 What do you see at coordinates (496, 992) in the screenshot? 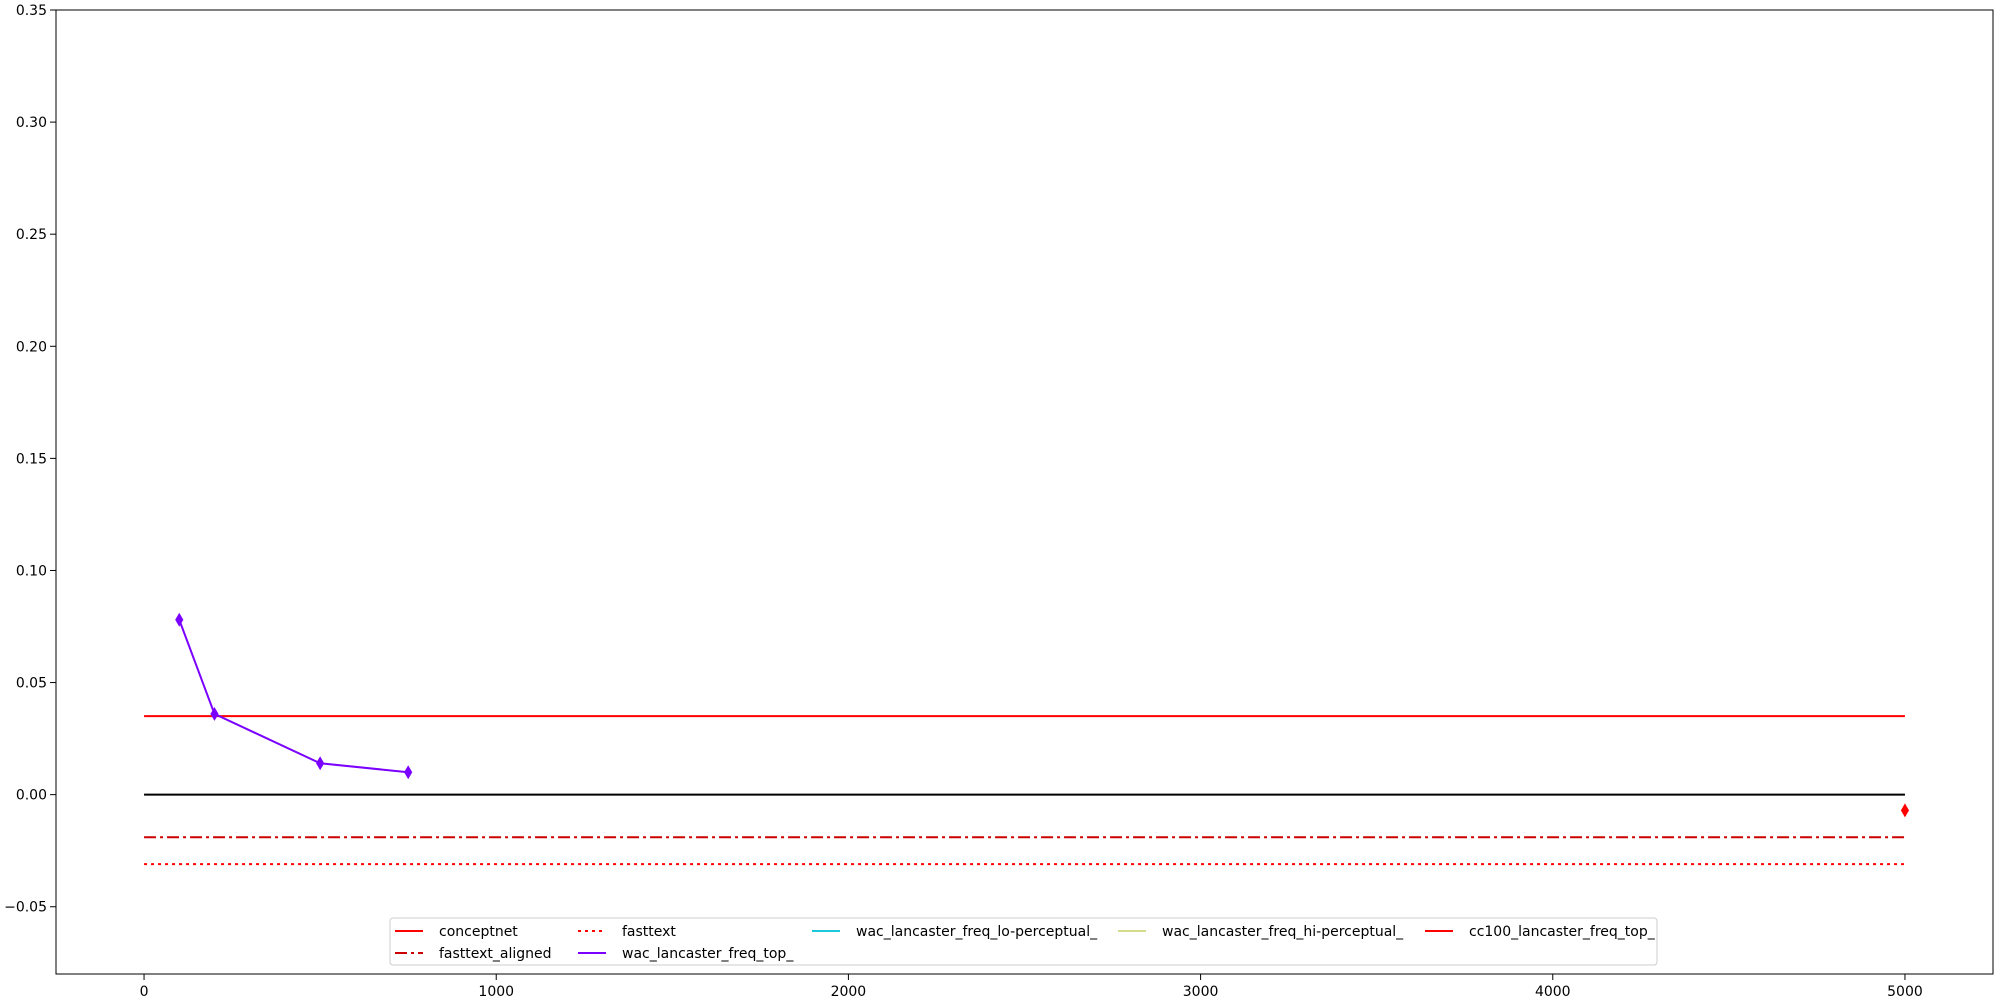
I see `x-tick-label: 1000` at bounding box center [496, 992].